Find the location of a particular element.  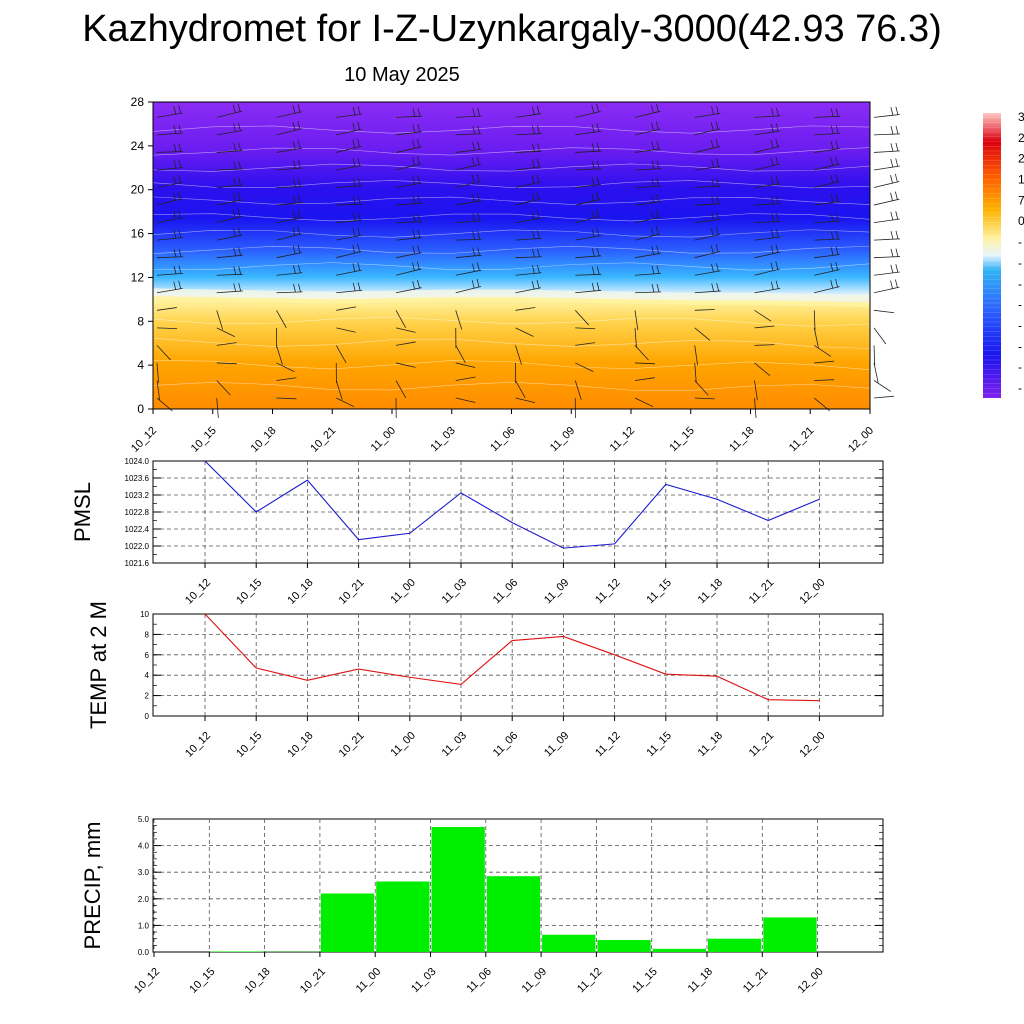

x-tick-label: 11_15 is located at coordinates (645, 981).